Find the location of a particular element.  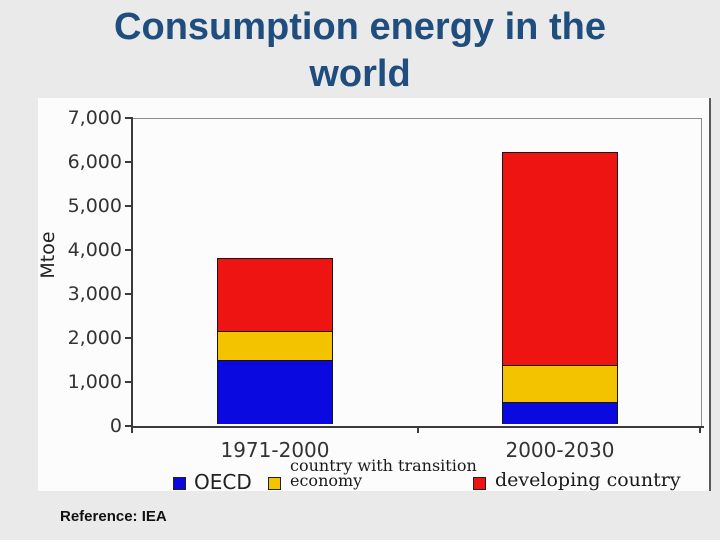

developing-country-swatch is located at coordinates (479, 483).